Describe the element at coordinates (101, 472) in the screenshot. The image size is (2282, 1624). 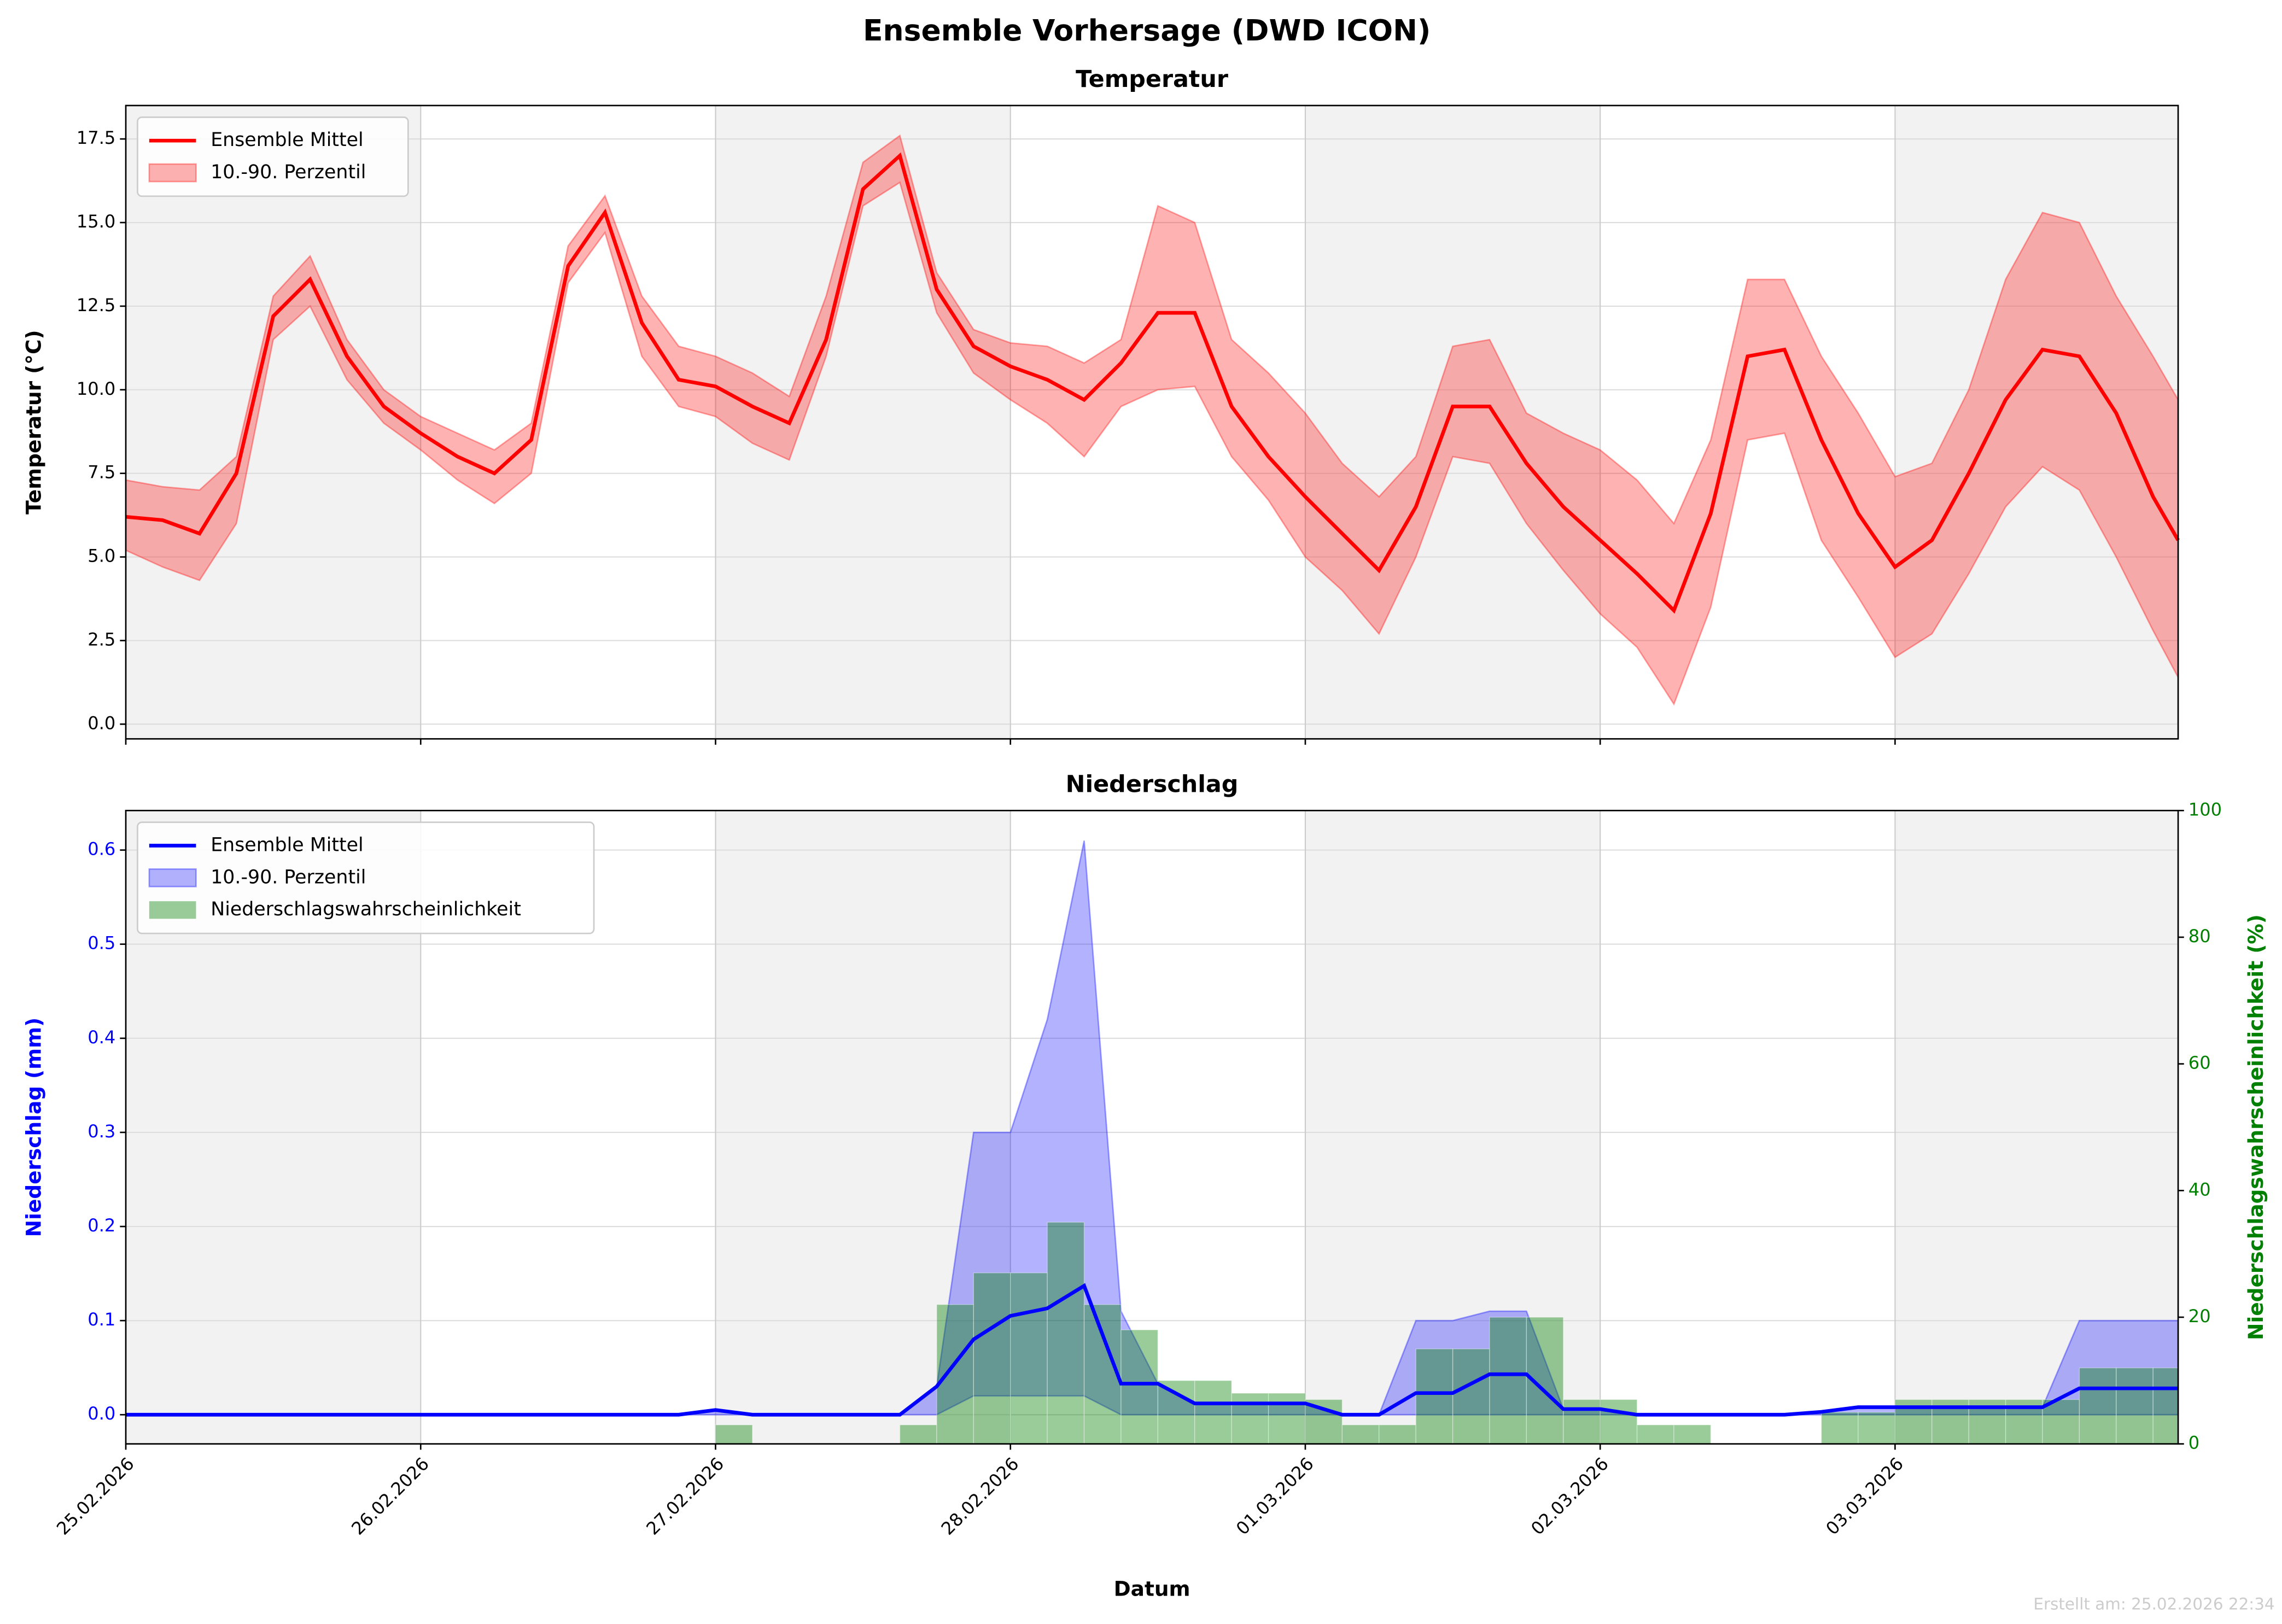
I see `y-tick-label: 7.5` at that location.